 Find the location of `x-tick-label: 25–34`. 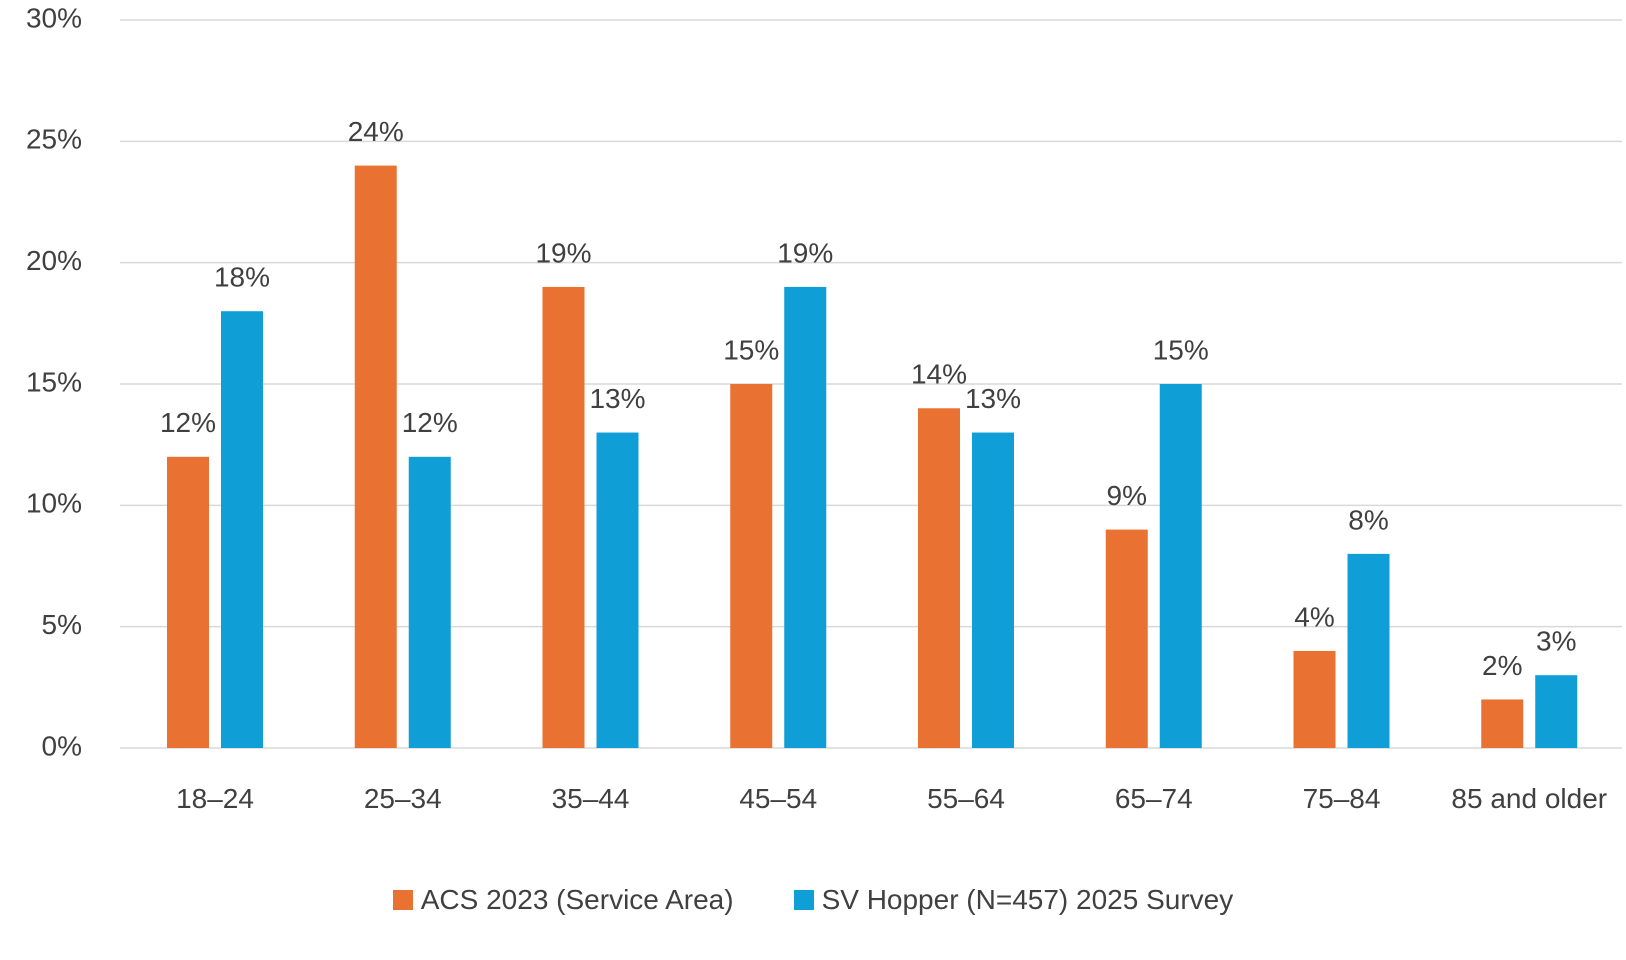

x-tick-label: 25–34 is located at coordinates (402, 798).